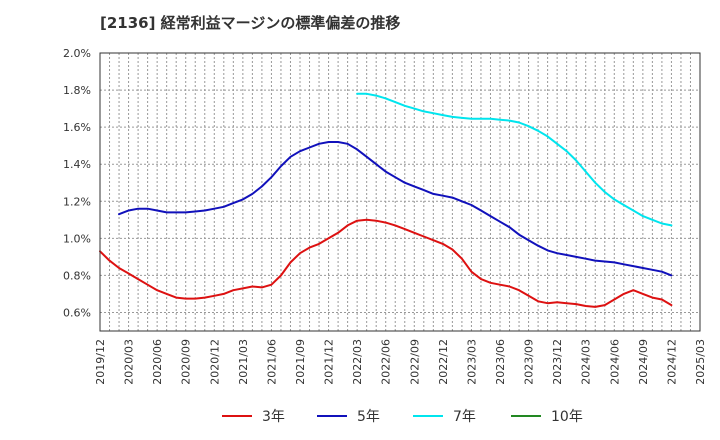  Describe the element at coordinates (214, 362) in the screenshot. I see `x-tick-label: 2020/12` at that location.